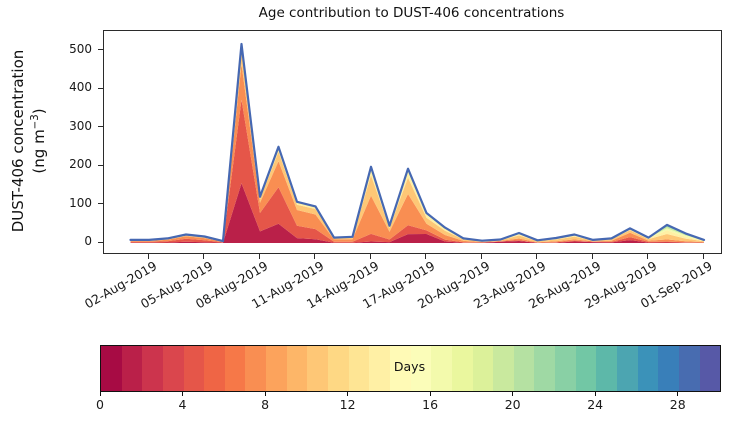  What do you see at coordinates (80, 48) in the screenshot?
I see `y-tick-label-500: 500` at bounding box center [80, 48].